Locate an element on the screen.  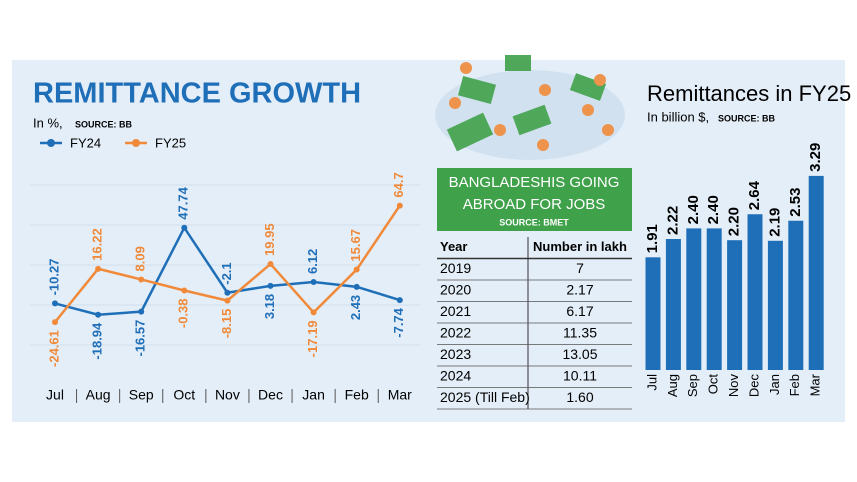
table-header: Year is located at coordinates (453, 246).